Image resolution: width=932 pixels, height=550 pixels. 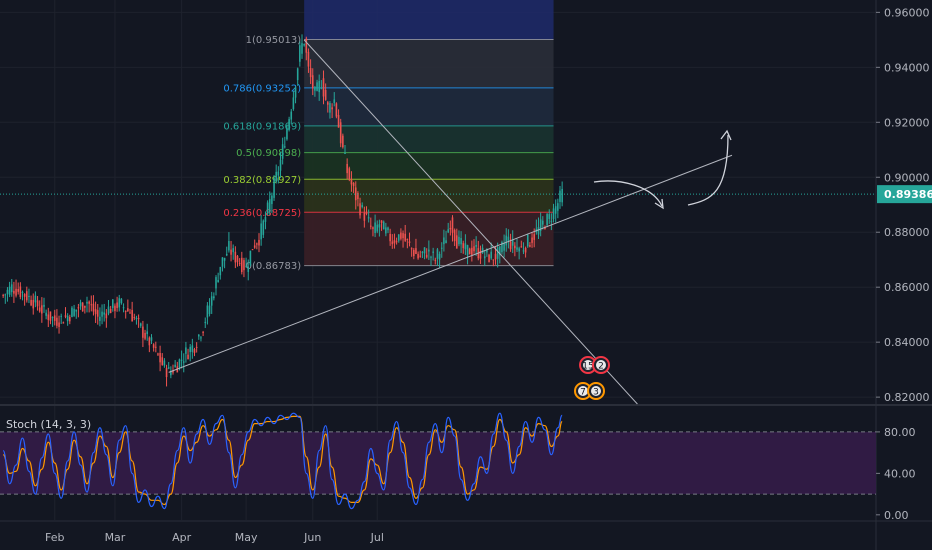 I want to click on fib-label-0.236: 0.236(0.88725), so click(x=262, y=213).